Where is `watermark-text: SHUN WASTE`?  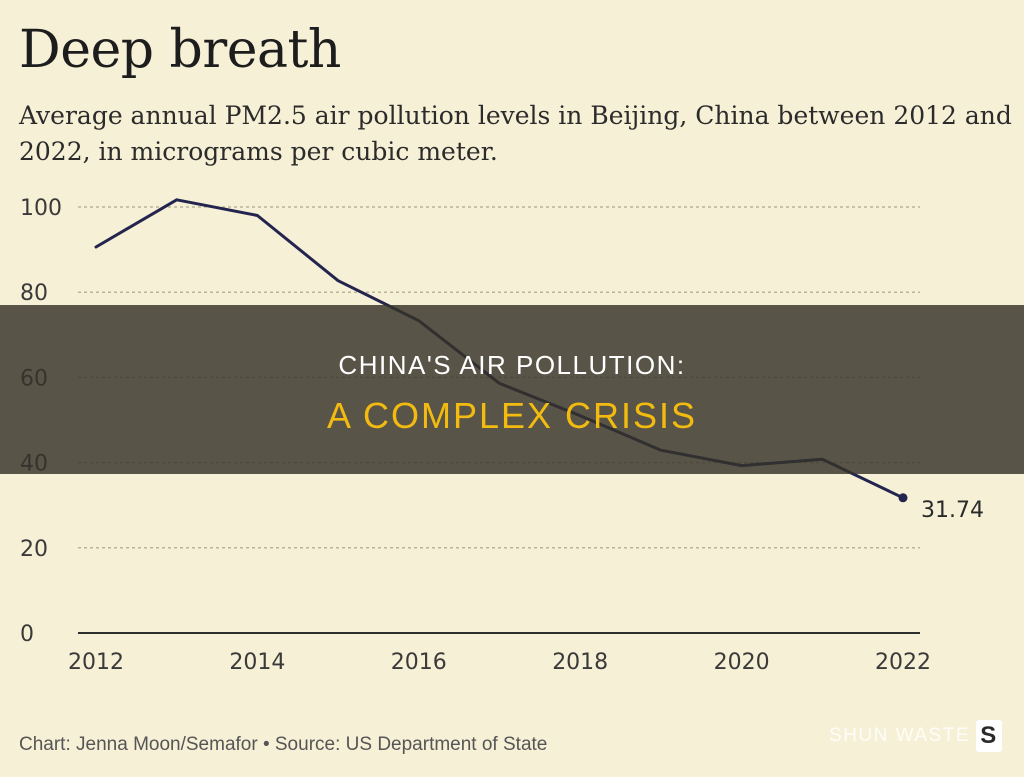
watermark-text: SHUN WASTE is located at coordinates (899, 735).